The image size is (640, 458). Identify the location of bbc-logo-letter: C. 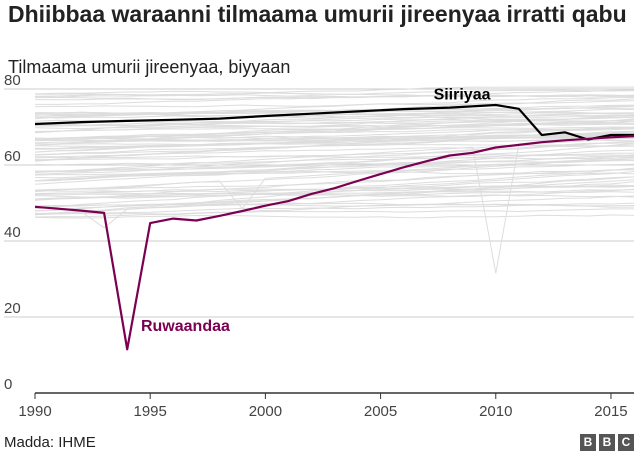
(626, 442).